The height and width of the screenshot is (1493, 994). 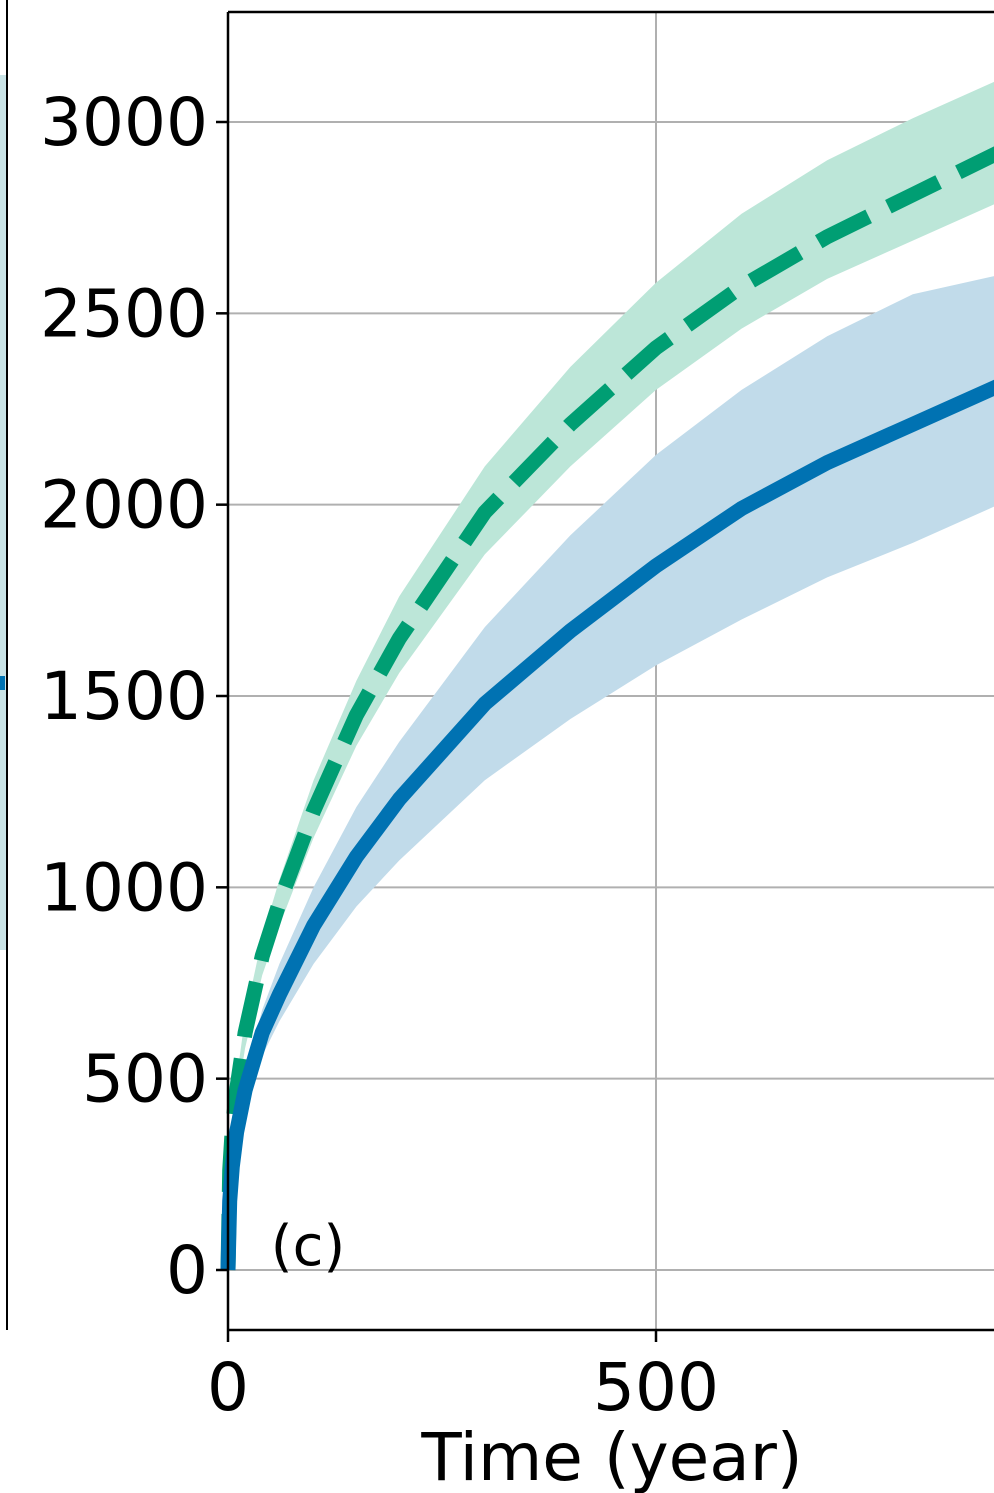 What do you see at coordinates (124, 122) in the screenshot?
I see `y-tick-label: 3000` at bounding box center [124, 122].